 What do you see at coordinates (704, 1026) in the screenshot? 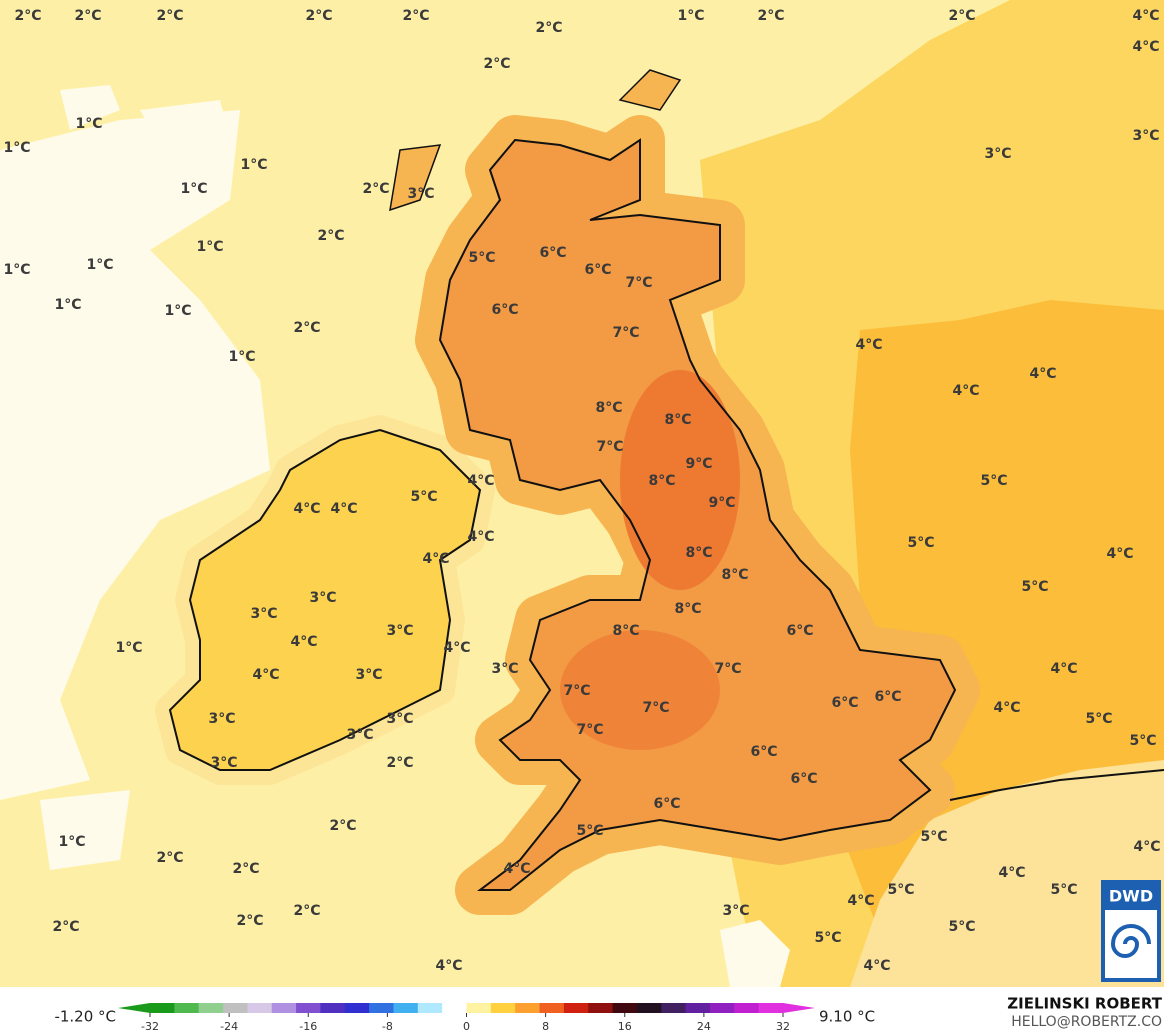
I see `colorbar-tick-label: 24` at bounding box center [704, 1026].